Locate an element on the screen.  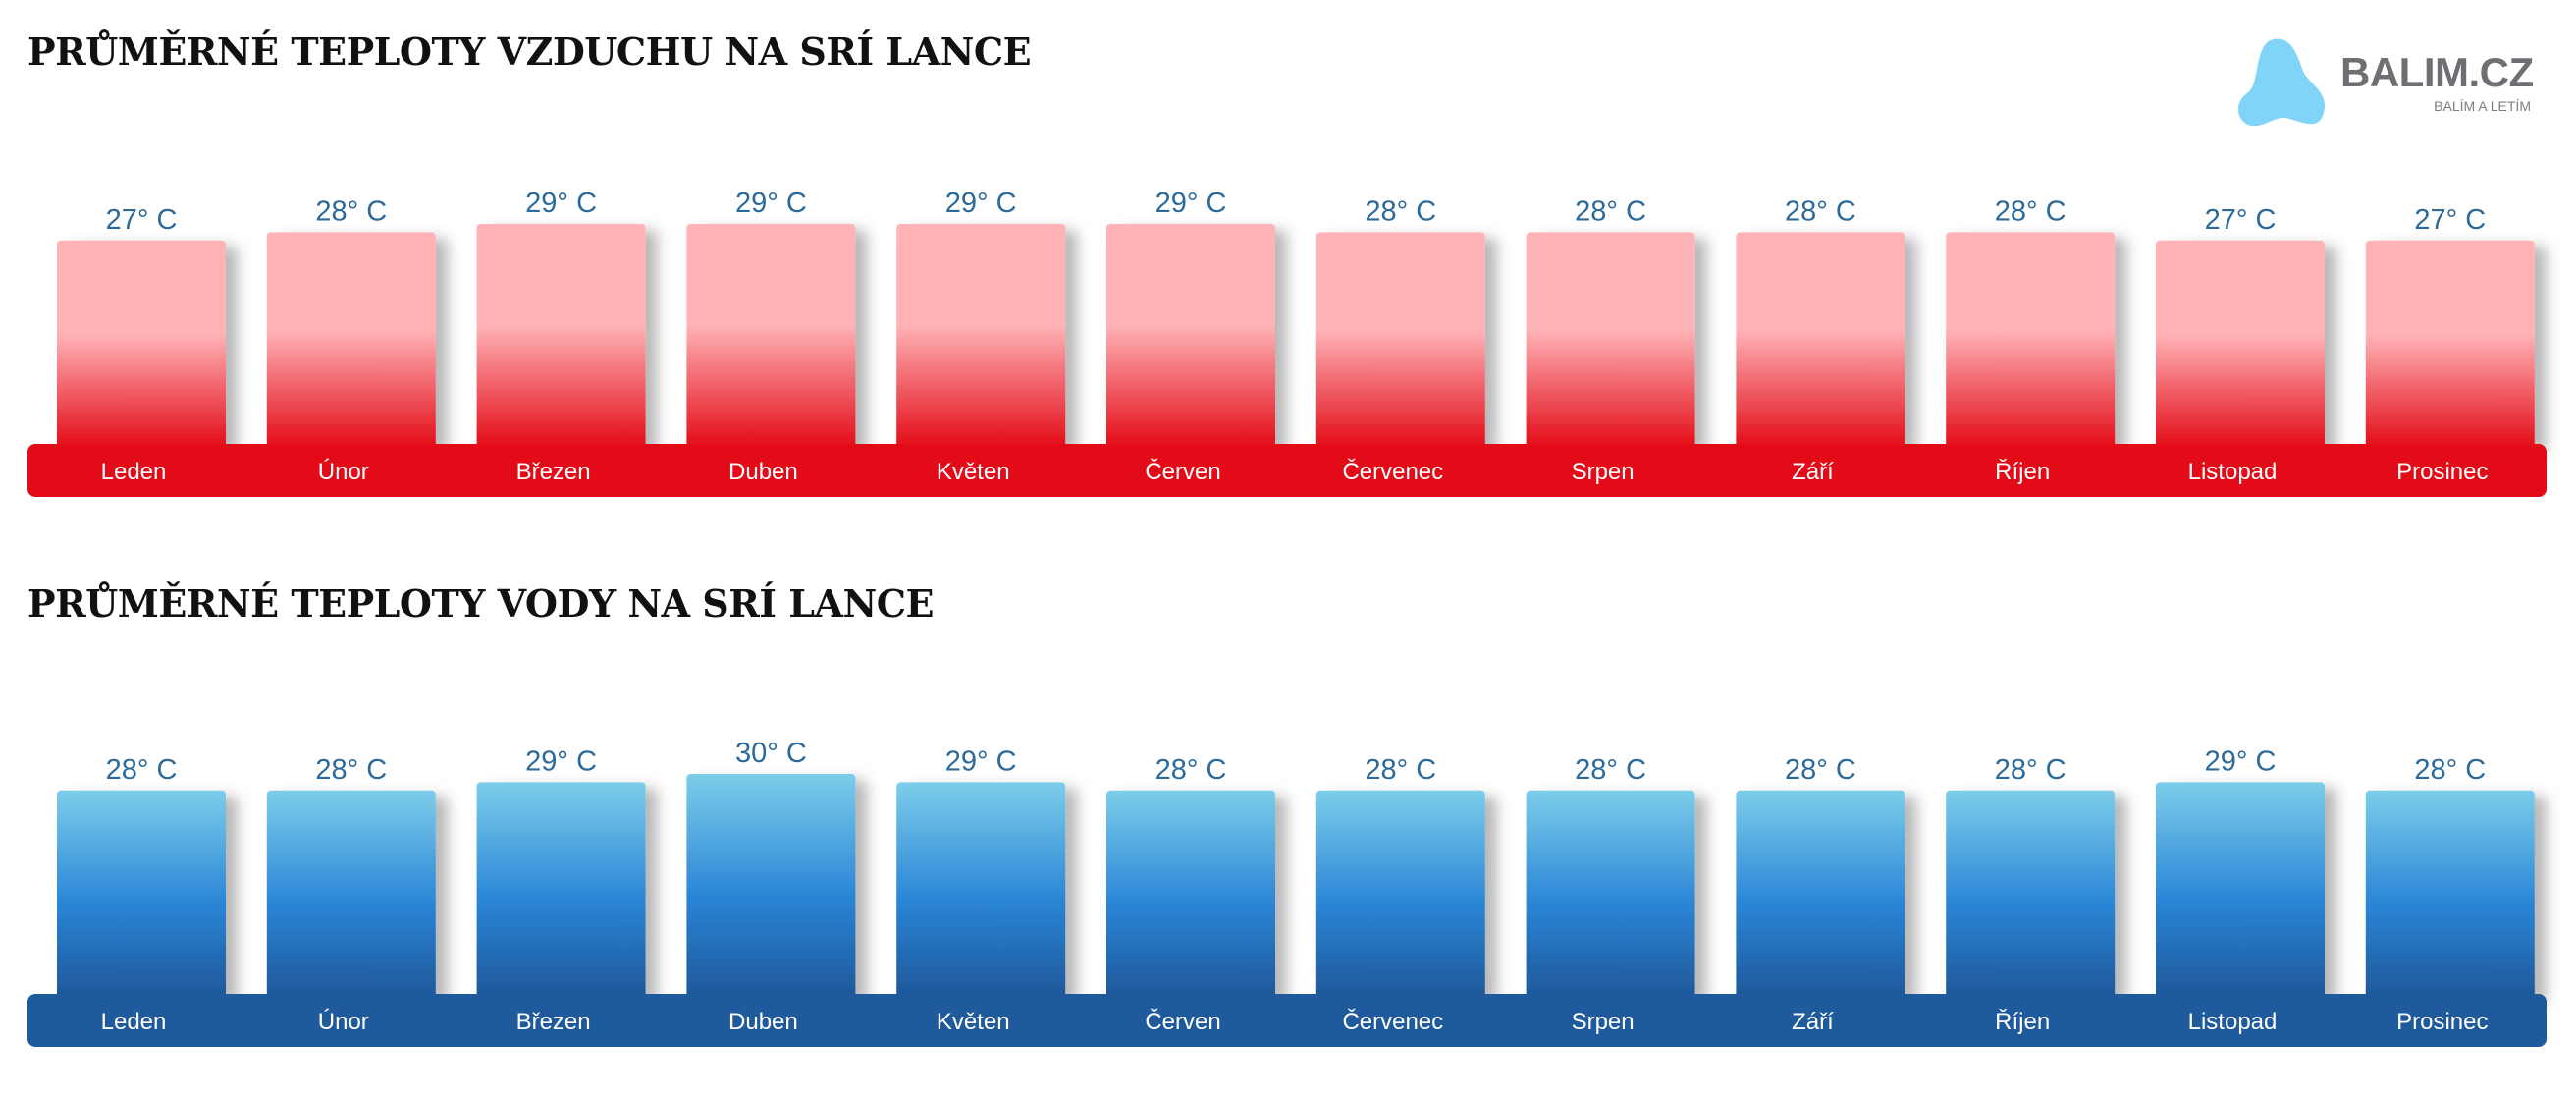
water-value-label-8: 28° C is located at coordinates (1610, 770).